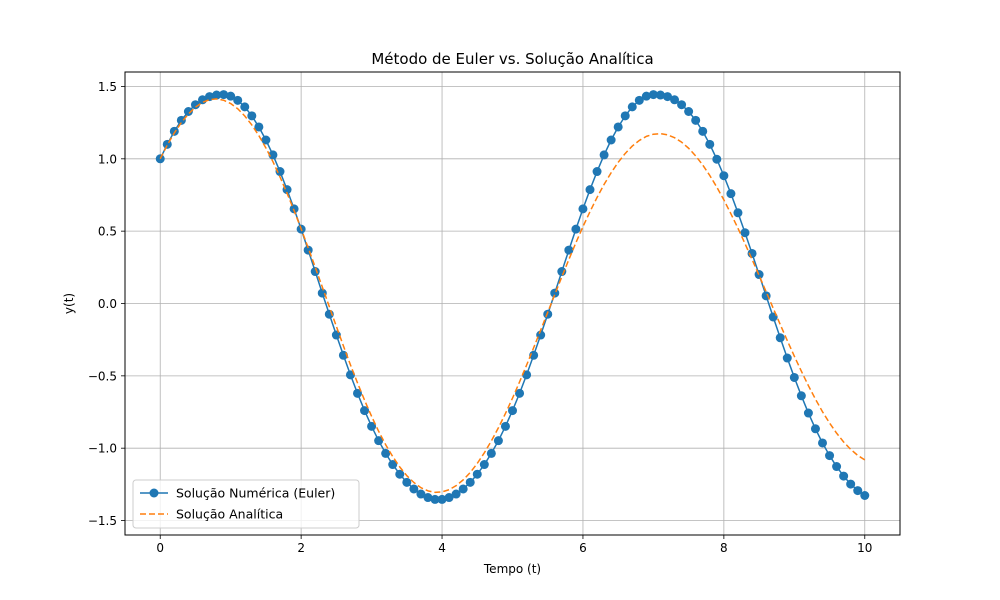  Describe the element at coordinates (229, 514) in the screenshot. I see `legend-label-analytic: Solução Analítica` at that location.